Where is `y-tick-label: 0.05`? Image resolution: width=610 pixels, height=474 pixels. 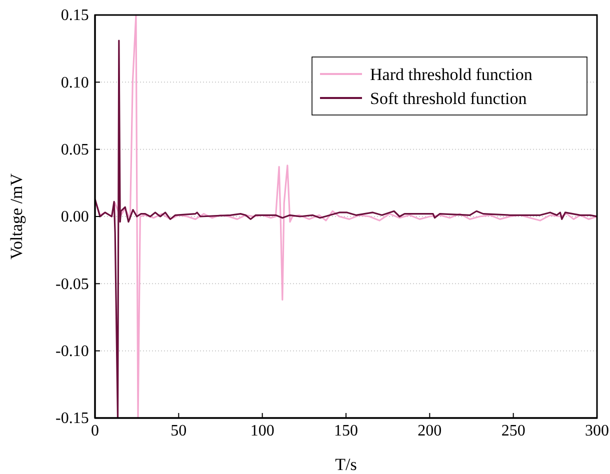
y-tick-label: 0.05 is located at coordinates (74, 149).